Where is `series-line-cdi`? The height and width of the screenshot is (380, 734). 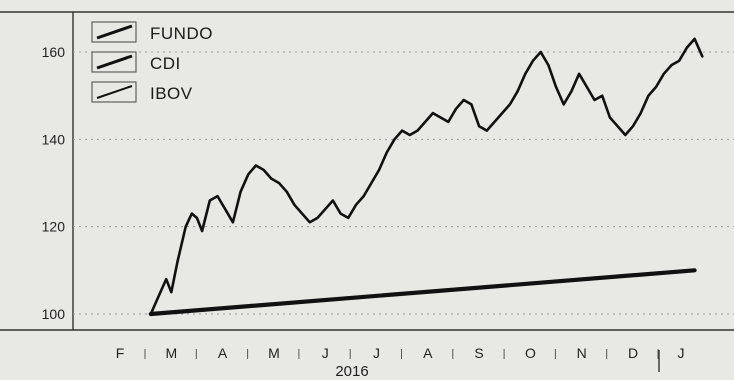
series-line-cdi is located at coordinates (422, 292).